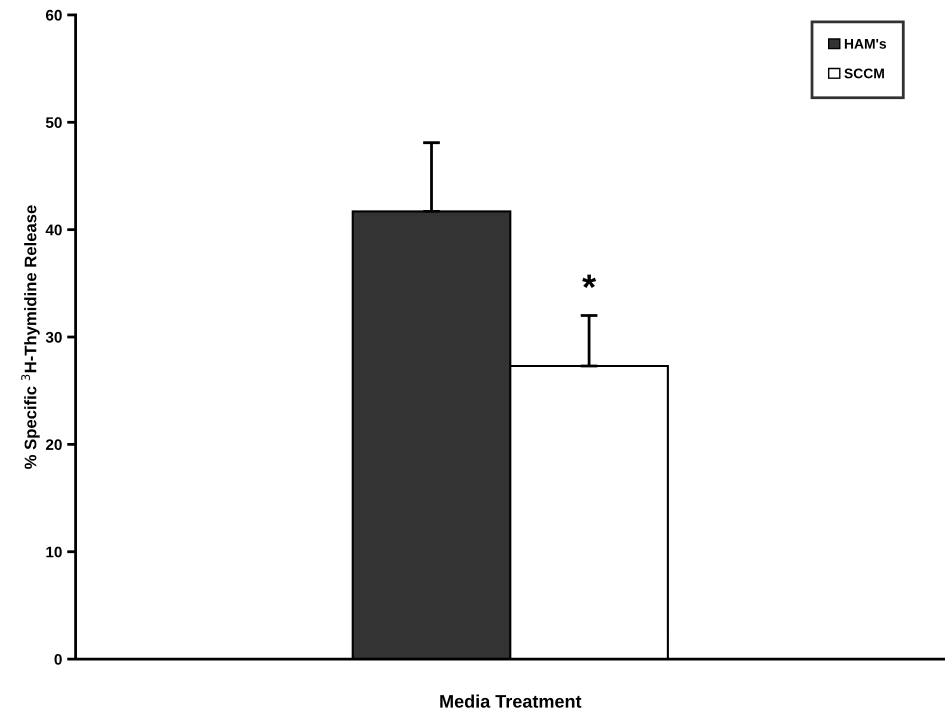 The image size is (945, 711). I want to click on annotation: *, so click(589, 281).